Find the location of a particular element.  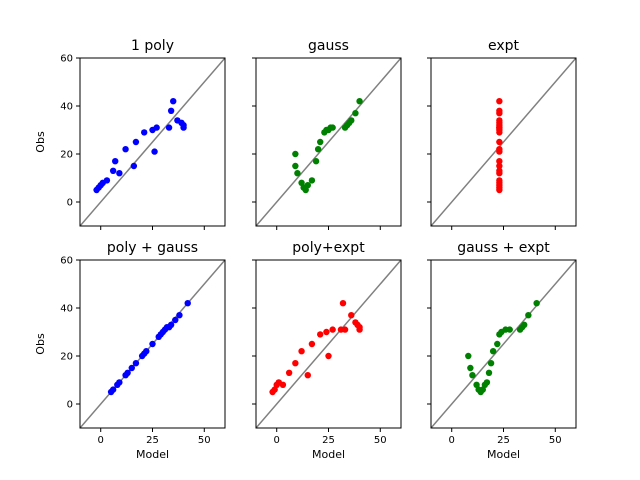

subplot-1: 0 20 40 60 1 poly Obs is located at coordinates (130, 134).